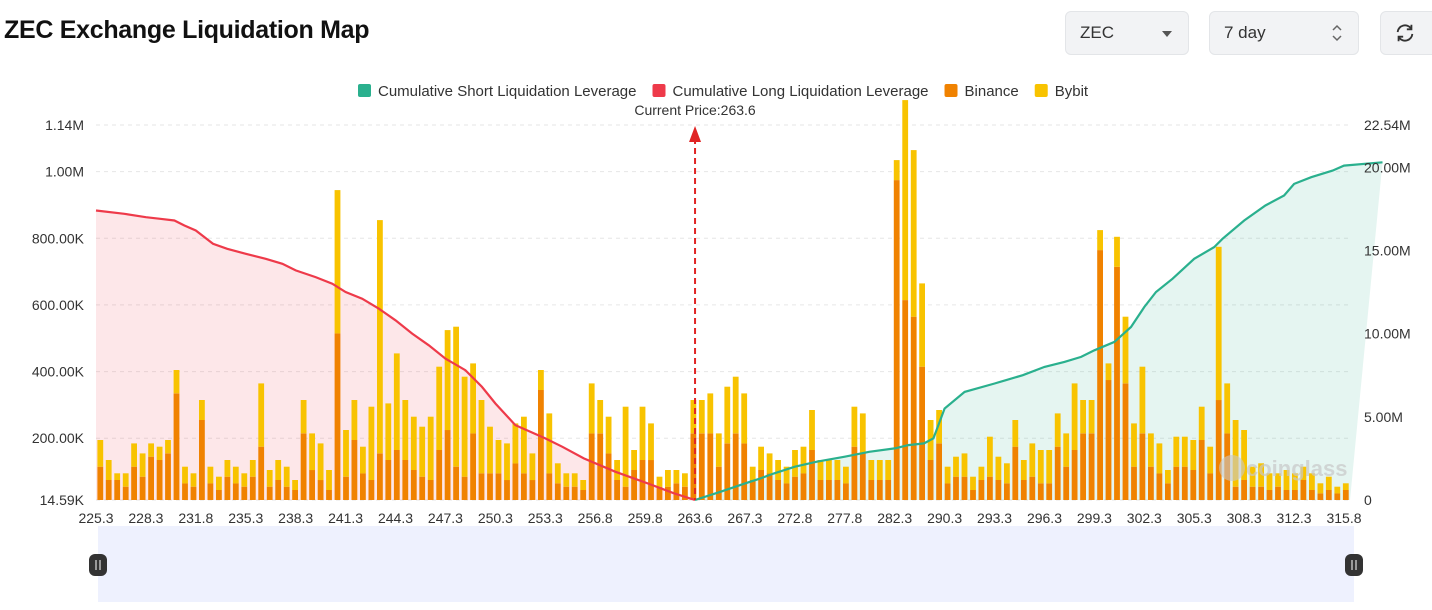  Describe the element at coordinates (1284, 33) in the screenshot. I see `period-select: 7 day` at that location.